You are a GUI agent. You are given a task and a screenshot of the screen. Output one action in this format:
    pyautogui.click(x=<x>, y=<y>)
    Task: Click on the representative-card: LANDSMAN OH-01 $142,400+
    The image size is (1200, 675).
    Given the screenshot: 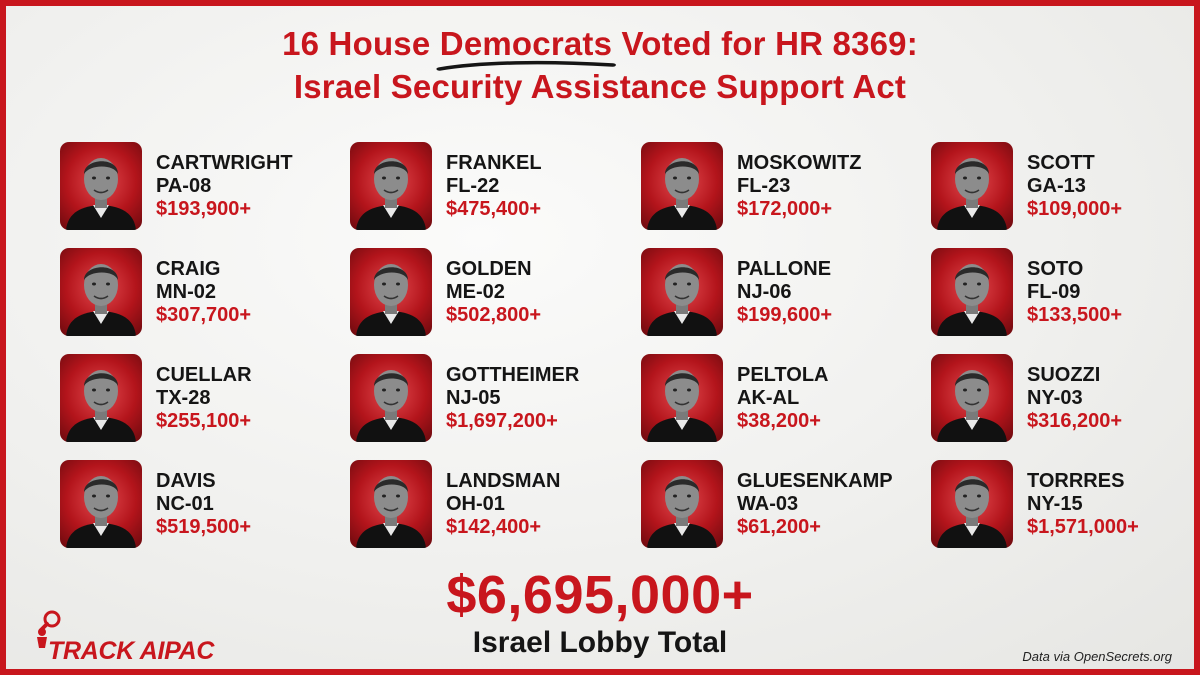 What is the action you would take?
    pyautogui.click(x=490, y=506)
    